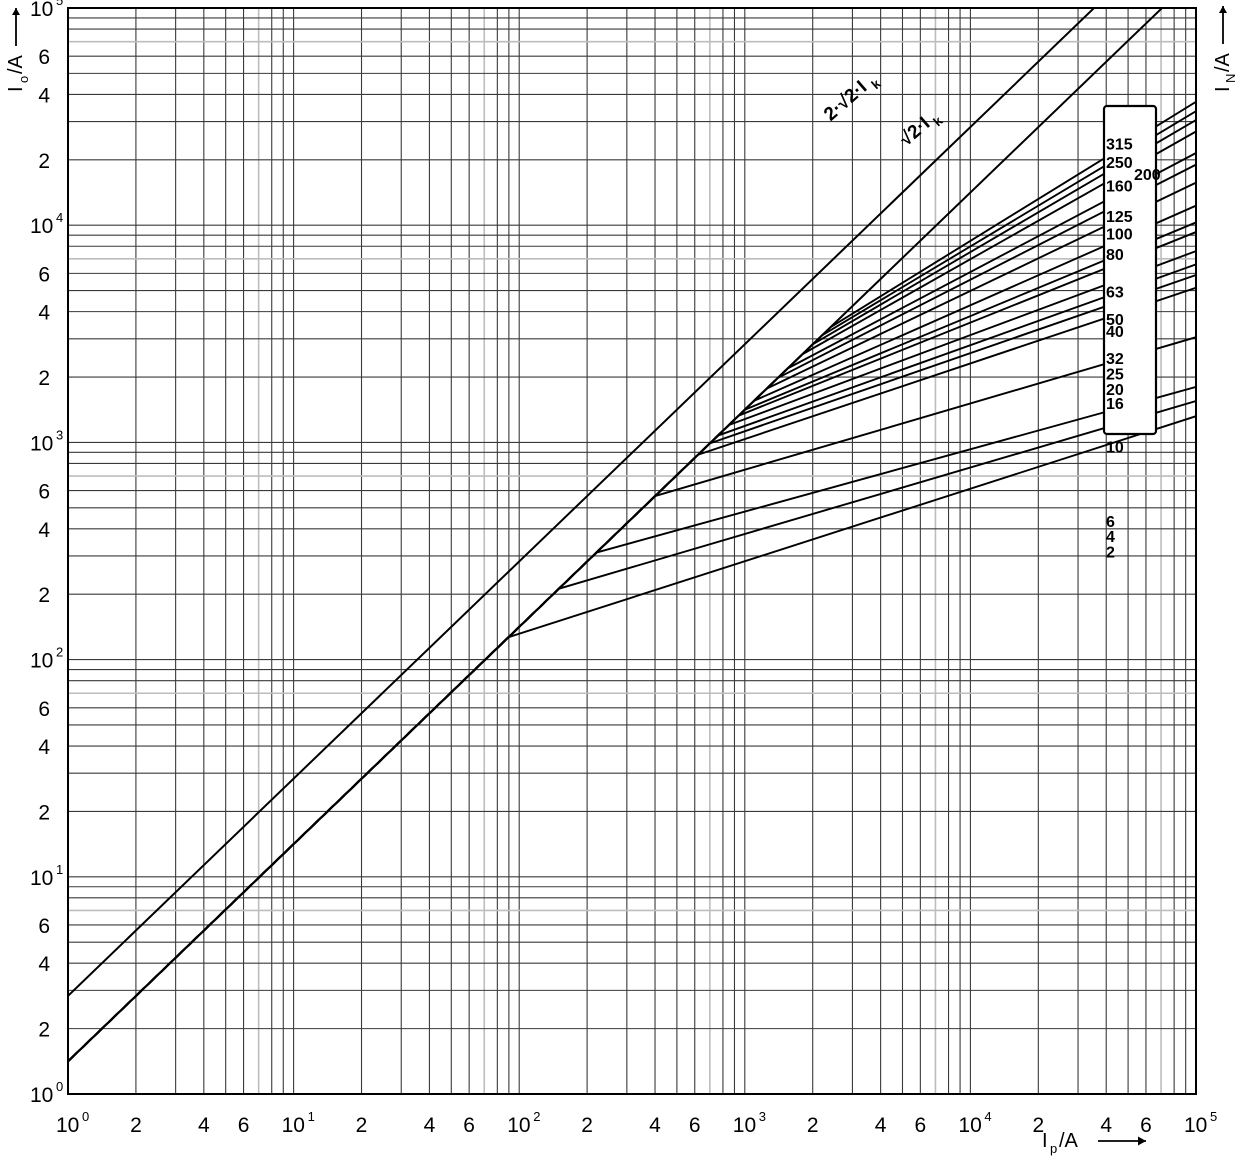 This screenshot has height=1167, width=1252. I want to click on svg-text: 5, so click(59, 4).